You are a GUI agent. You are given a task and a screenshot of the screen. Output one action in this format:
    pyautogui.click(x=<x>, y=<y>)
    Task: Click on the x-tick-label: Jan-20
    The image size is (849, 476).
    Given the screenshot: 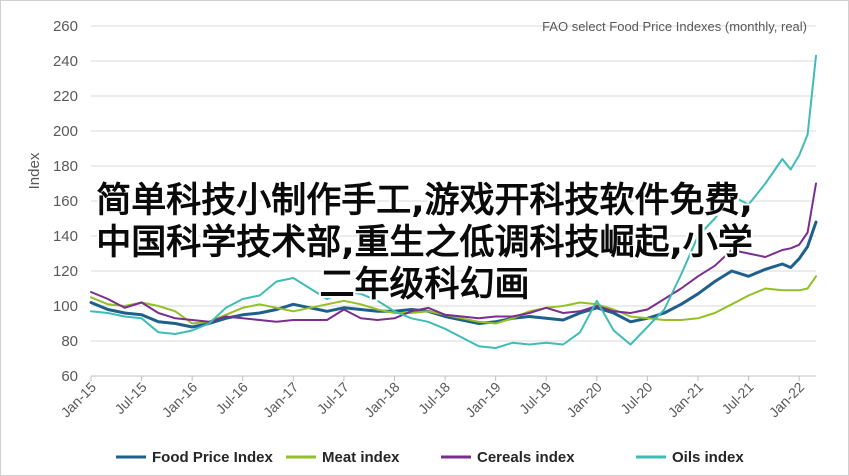 What is the action you would take?
    pyautogui.click(x=584, y=400)
    